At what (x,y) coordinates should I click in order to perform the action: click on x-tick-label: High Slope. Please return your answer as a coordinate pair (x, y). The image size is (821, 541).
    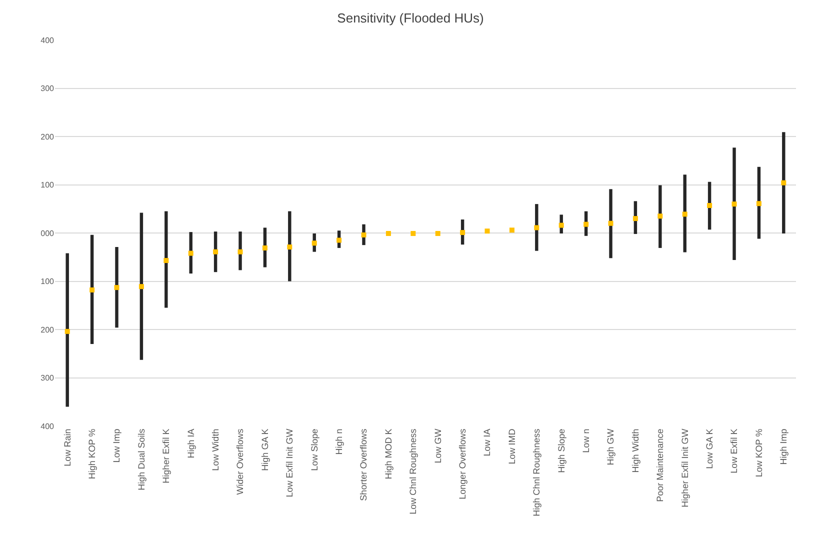
    Looking at the image, I should click on (561, 450).